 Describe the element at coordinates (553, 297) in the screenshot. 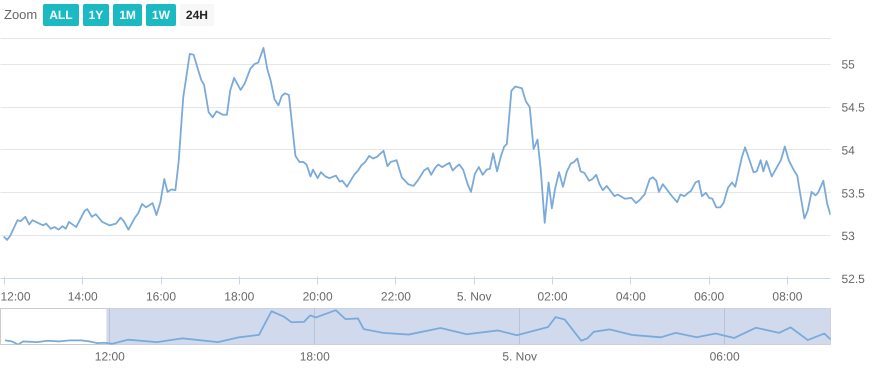

I see `x-tick-label: 02:00` at that location.